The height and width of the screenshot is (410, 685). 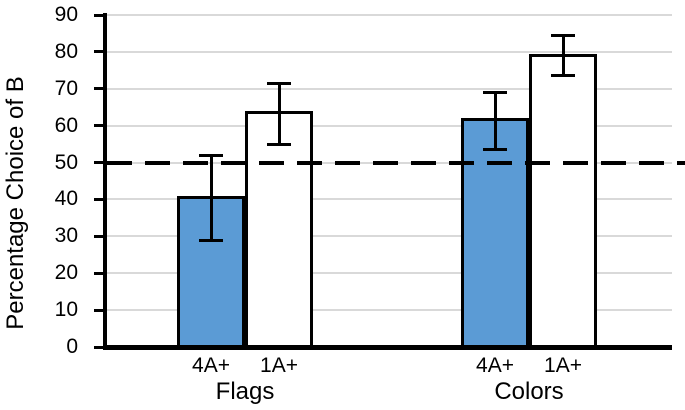 What do you see at coordinates (211, 240) in the screenshot?
I see `error-bar-flags-4aplus-cap-bottom` at bounding box center [211, 240].